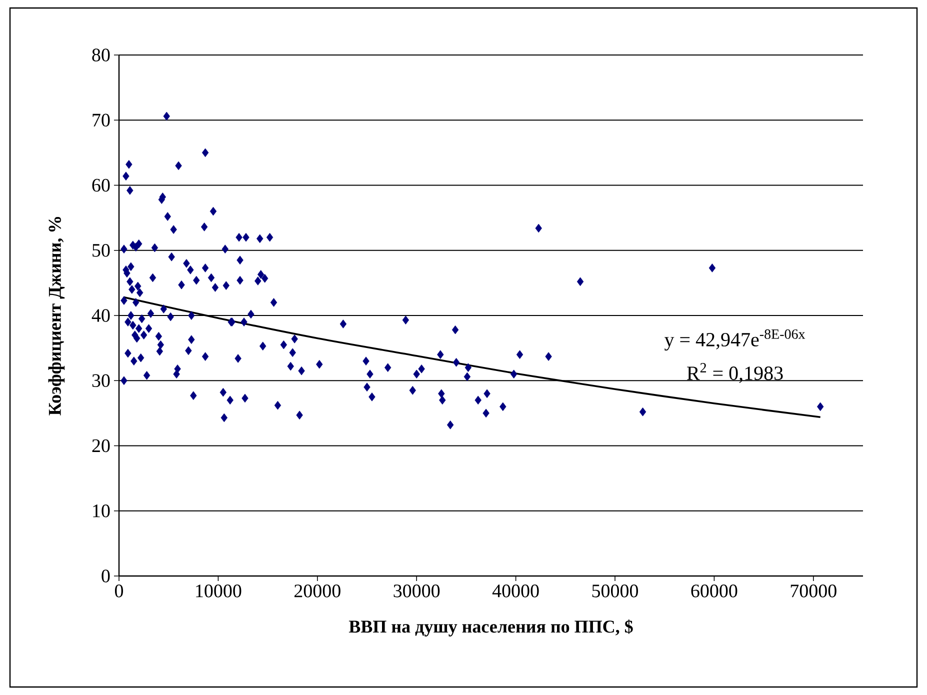 This screenshot has width=927, height=695. I want to click on annotation: R$^{2}$ = 0,1983, so click(735, 373).